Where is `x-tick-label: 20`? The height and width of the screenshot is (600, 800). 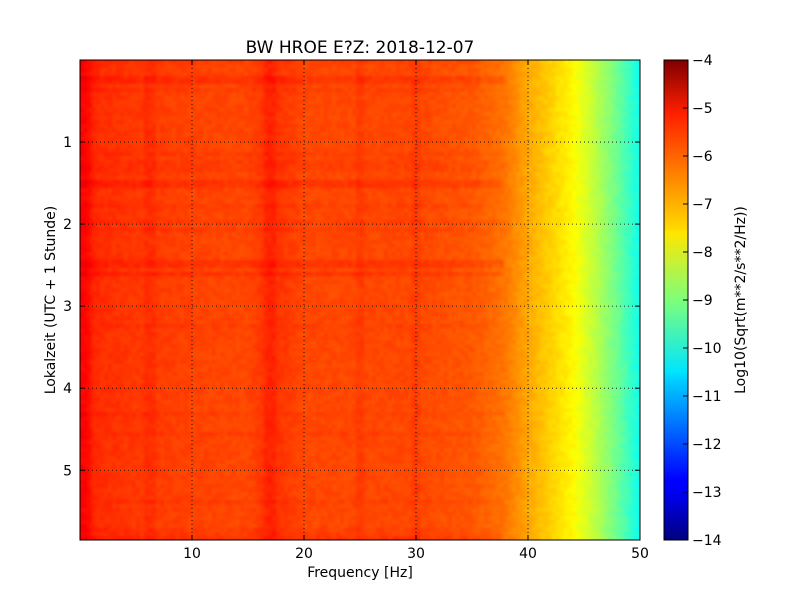 x-tick-label: 20 is located at coordinates (304, 554).